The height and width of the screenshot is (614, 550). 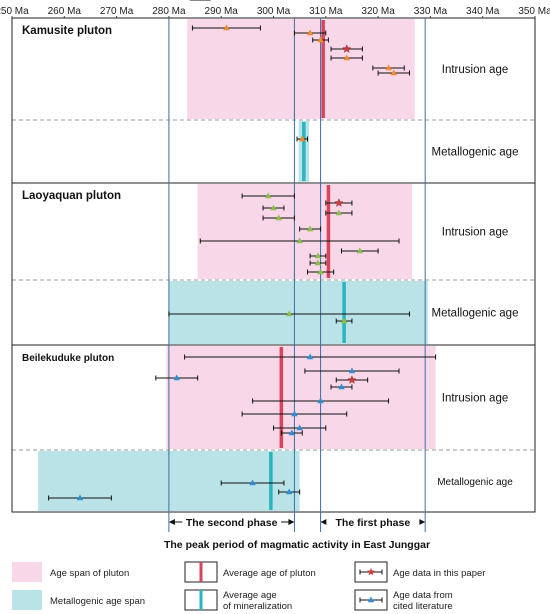 I want to click on x-tick-label: 350 Ma, so click(x=534, y=11).